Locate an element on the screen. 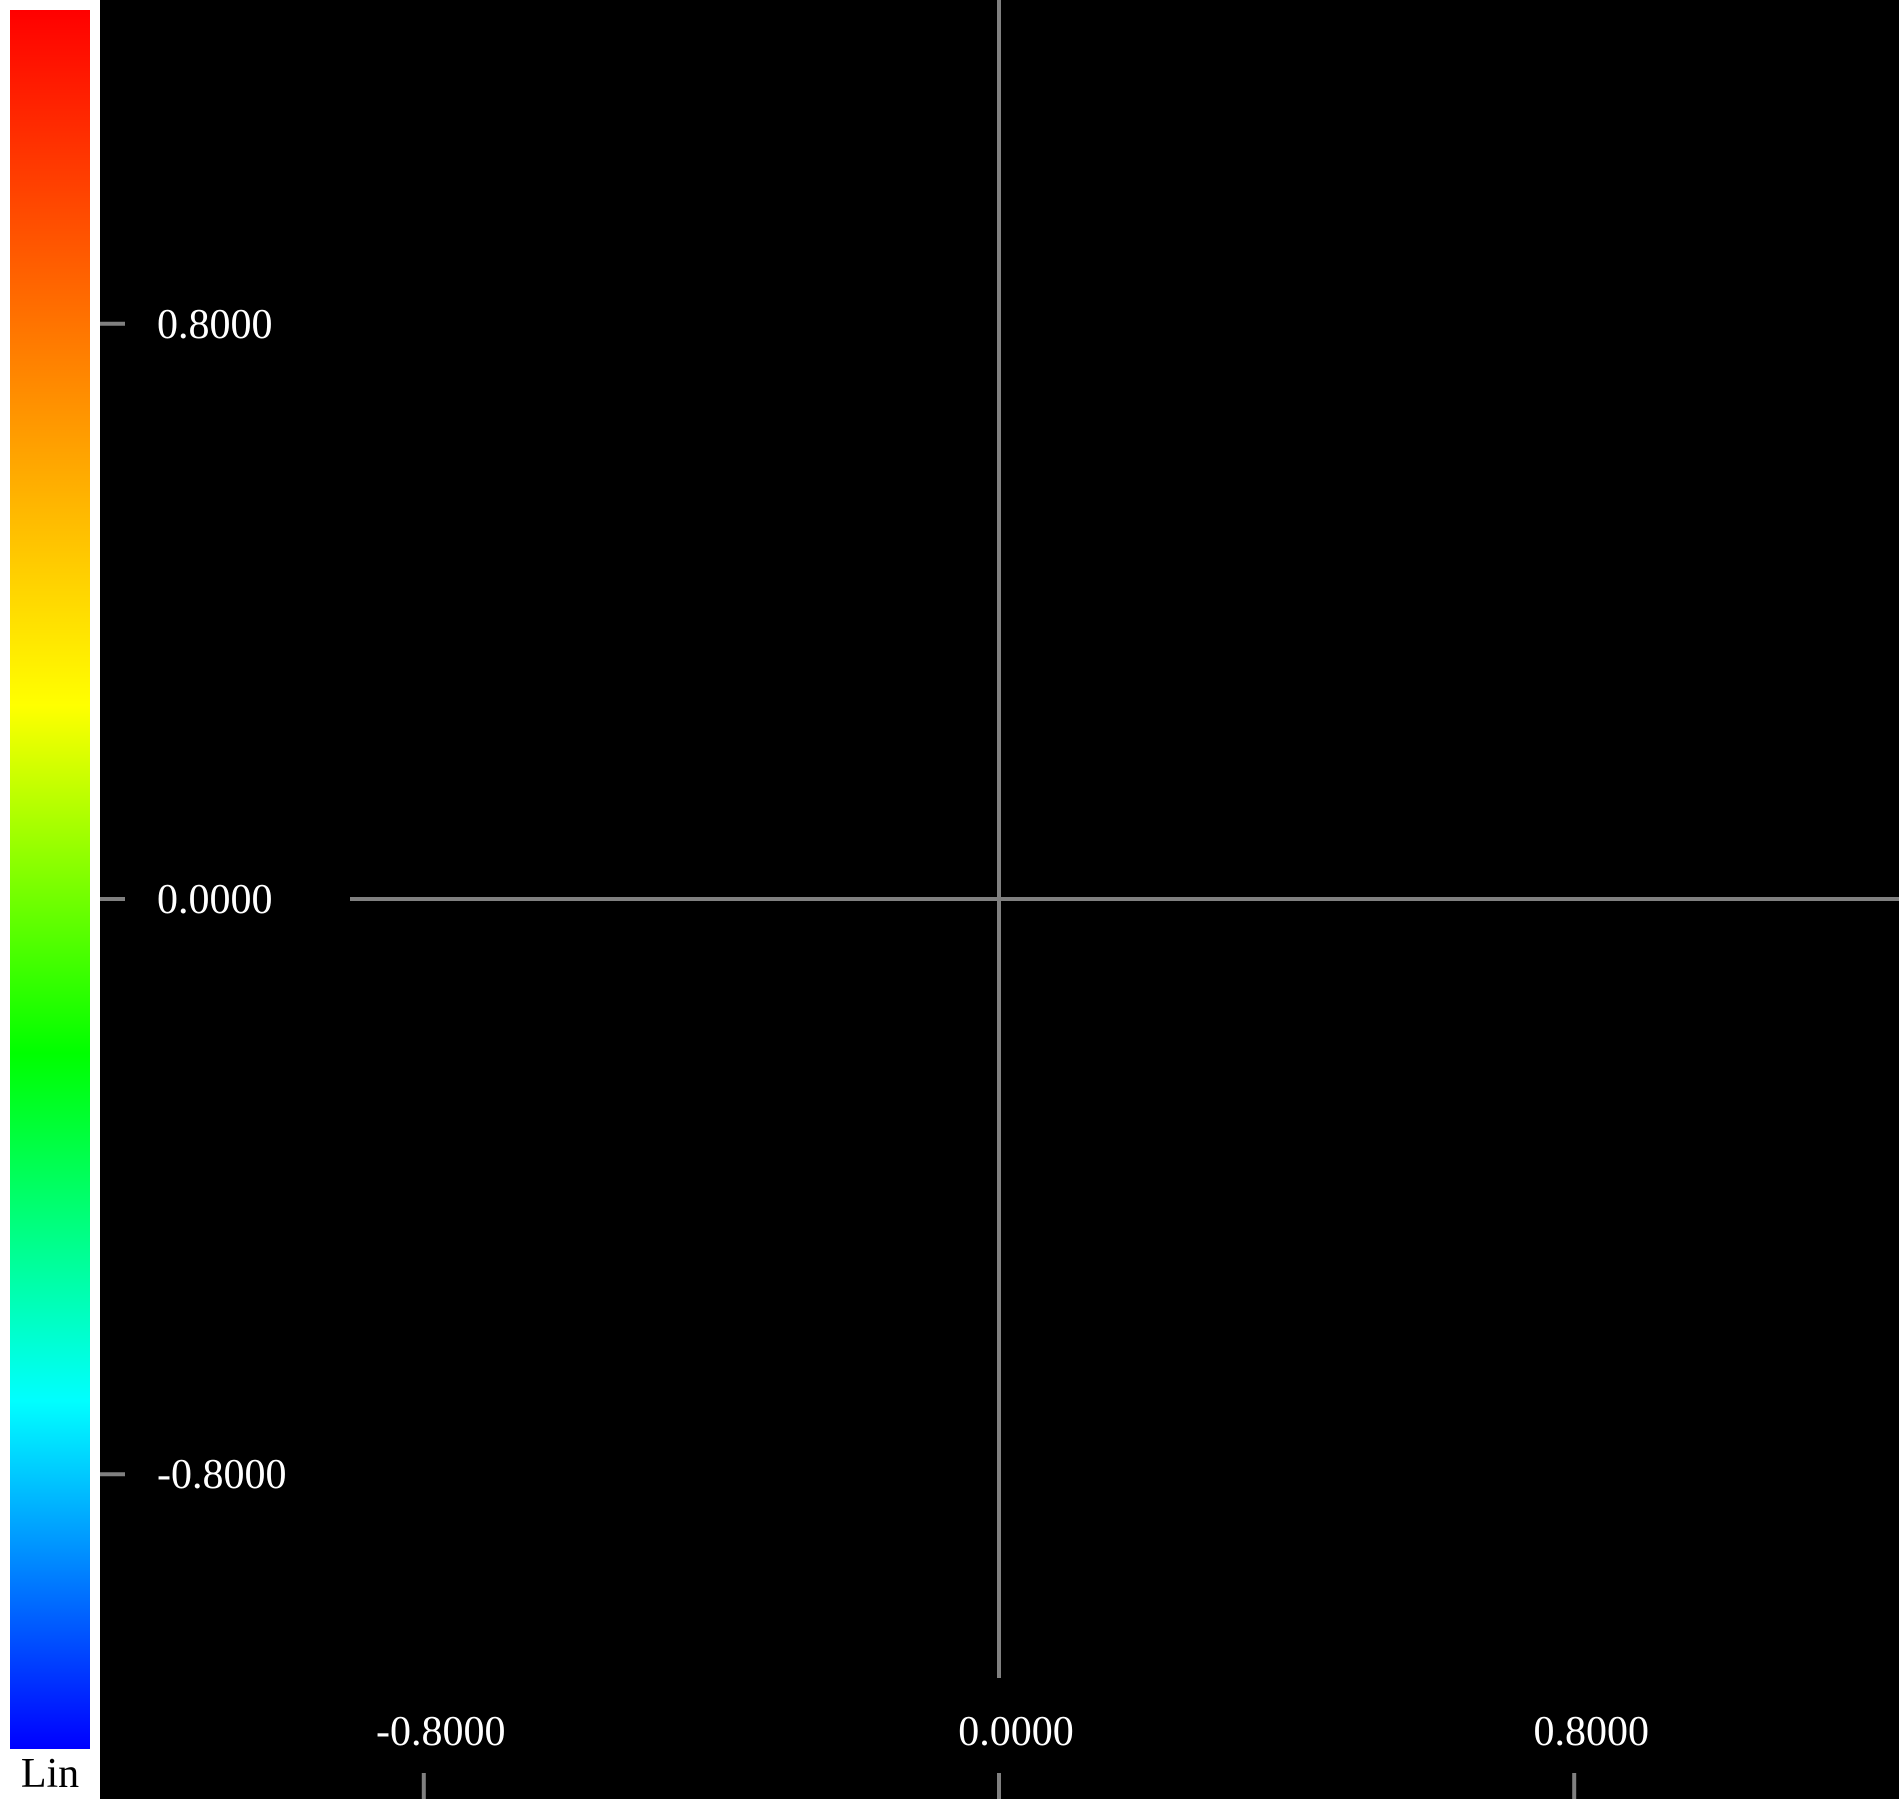  y-tick-label: -0.8000 is located at coordinates (222, 1475).